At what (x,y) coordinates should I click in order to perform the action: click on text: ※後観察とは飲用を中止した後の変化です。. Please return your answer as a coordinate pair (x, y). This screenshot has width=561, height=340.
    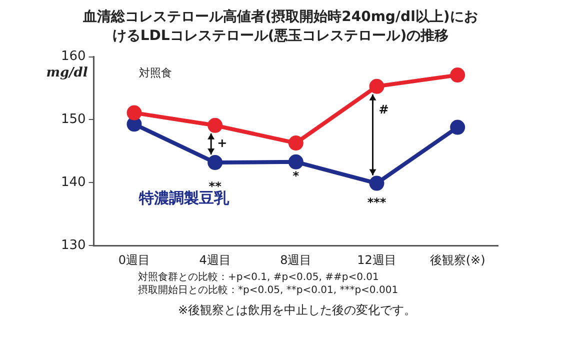
    Looking at the image, I should click on (298, 310).